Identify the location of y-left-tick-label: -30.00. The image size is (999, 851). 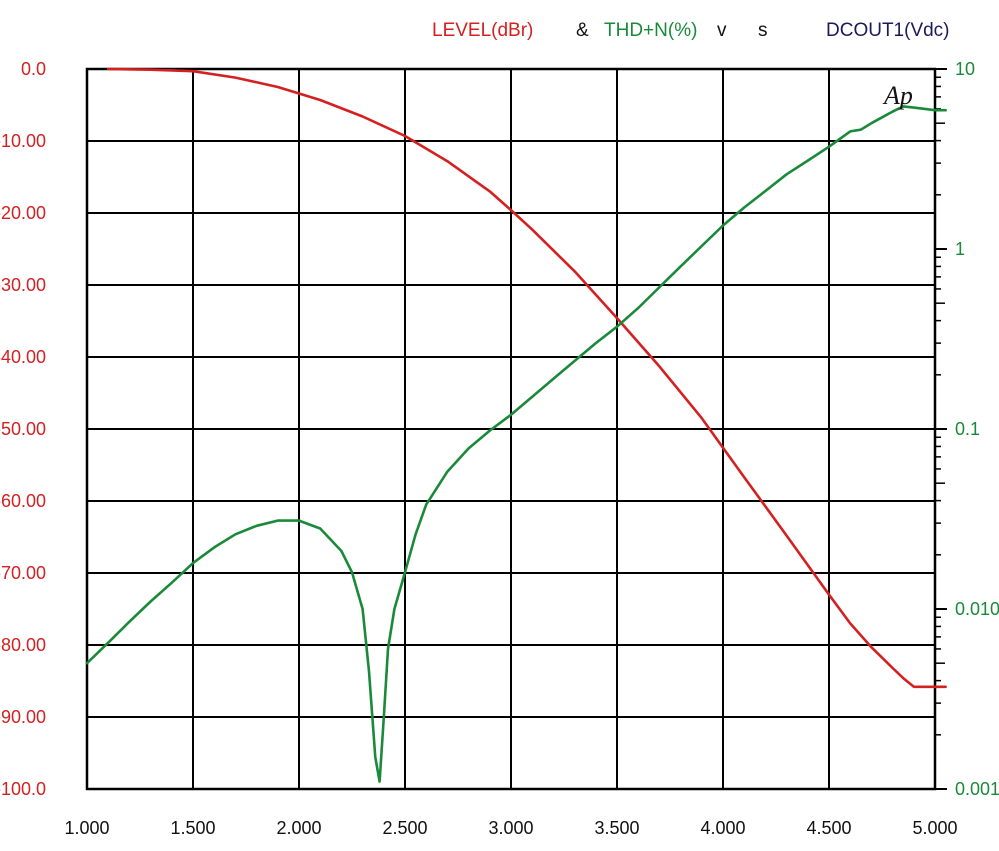
(23, 285).